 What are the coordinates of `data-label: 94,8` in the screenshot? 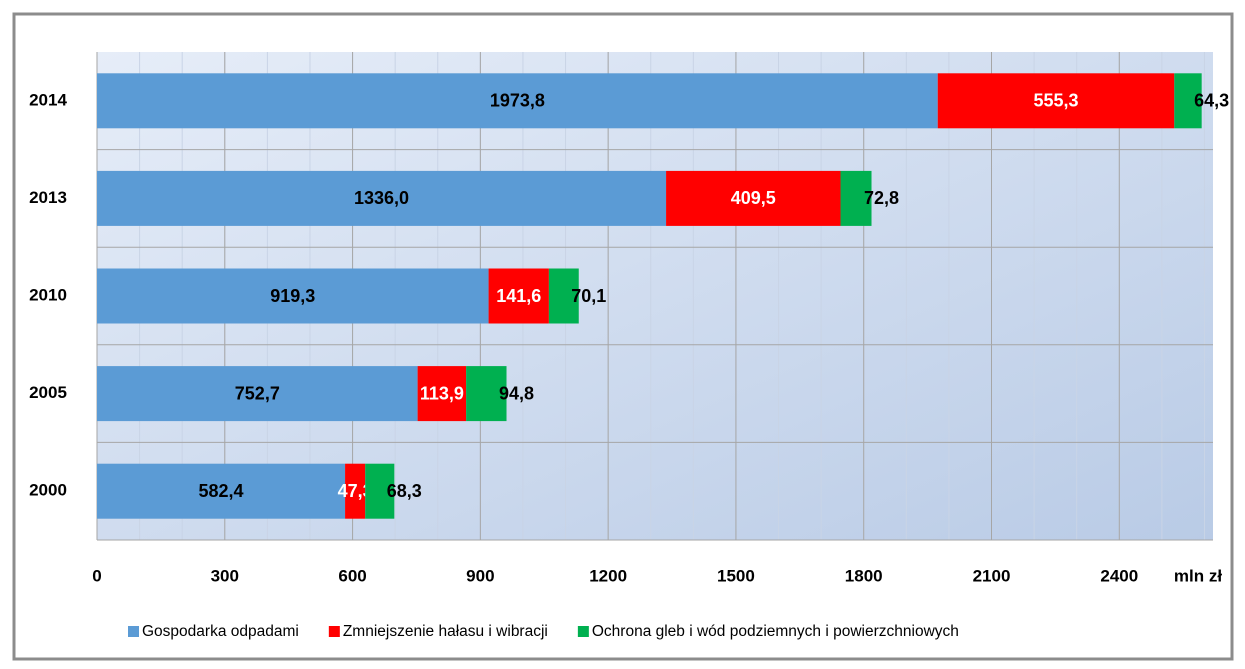 It's located at (516, 393).